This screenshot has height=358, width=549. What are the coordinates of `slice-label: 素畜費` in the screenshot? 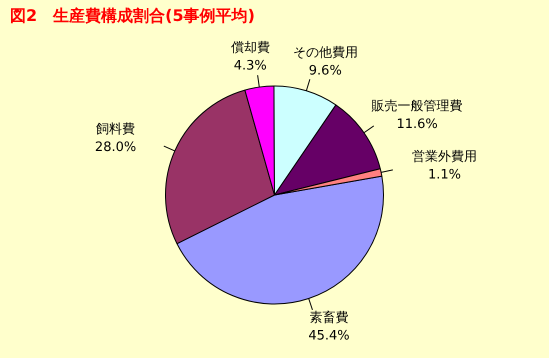 It's located at (329, 317).